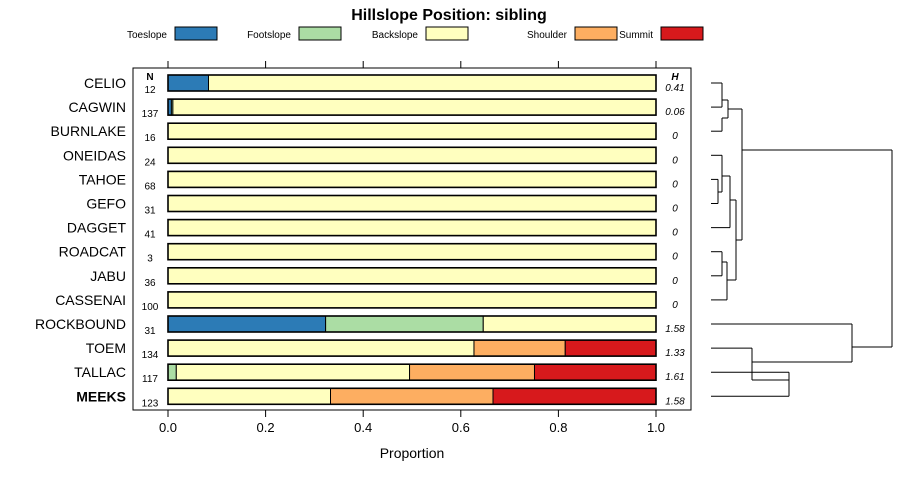 The image size is (900, 480). What do you see at coordinates (675, 329) in the screenshot?
I see `h-value-rockbound: 1.58` at bounding box center [675, 329].